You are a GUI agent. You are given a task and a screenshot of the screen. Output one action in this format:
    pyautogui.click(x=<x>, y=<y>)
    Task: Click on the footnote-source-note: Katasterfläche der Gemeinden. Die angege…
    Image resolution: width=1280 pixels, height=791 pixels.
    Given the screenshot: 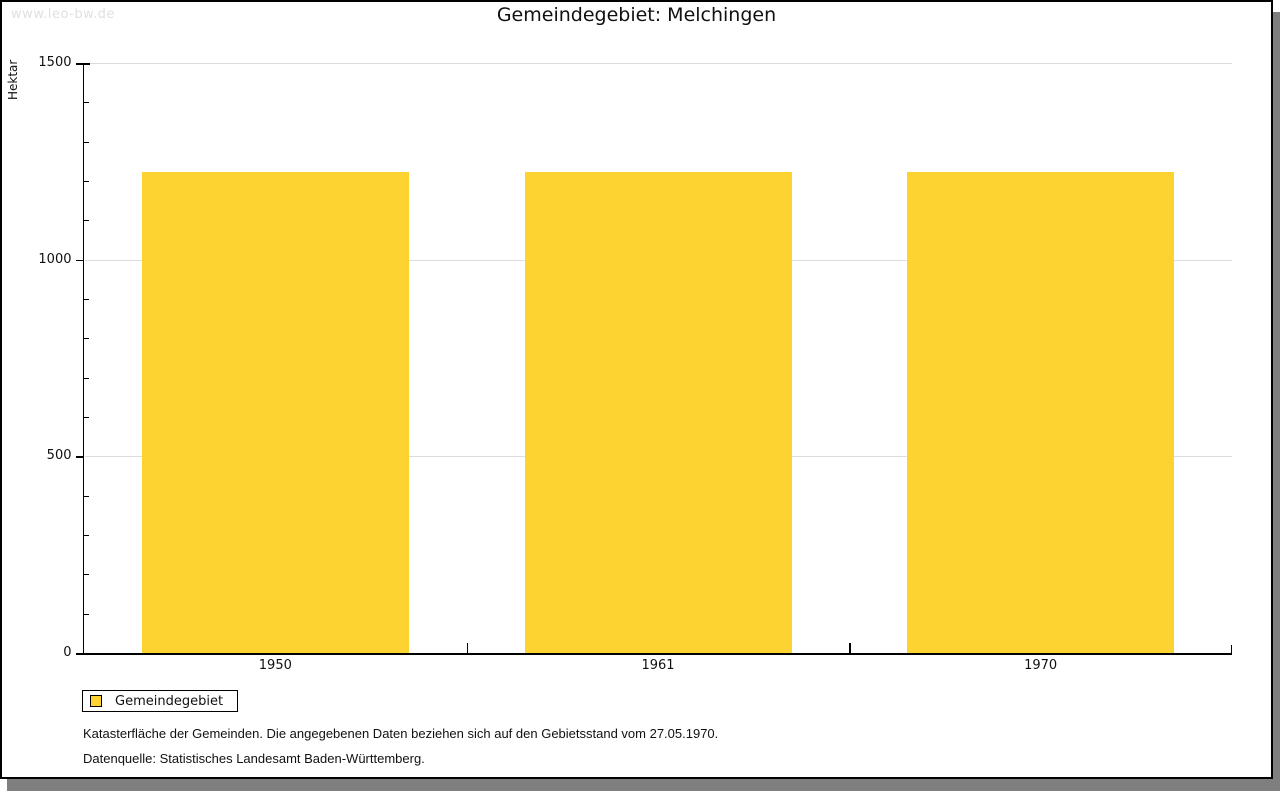 What is the action you would take?
    pyautogui.click(x=401, y=733)
    